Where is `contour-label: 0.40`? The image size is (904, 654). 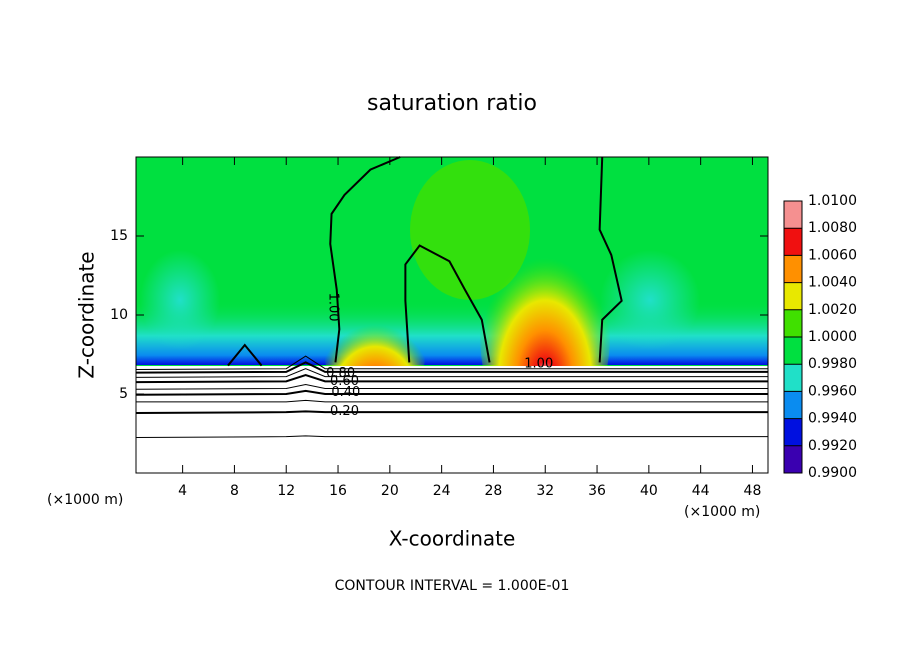 contour-label: 0.40 is located at coordinates (345, 392).